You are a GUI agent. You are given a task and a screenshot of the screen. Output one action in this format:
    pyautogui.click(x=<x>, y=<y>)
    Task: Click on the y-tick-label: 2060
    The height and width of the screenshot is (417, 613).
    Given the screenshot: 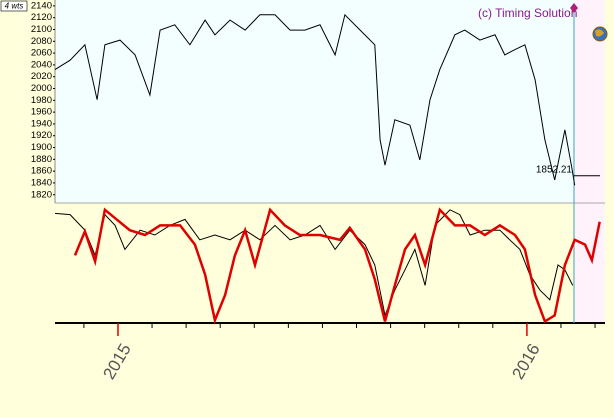 What is the action you would take?
    pyautogui.click(x=41, y=53)
    